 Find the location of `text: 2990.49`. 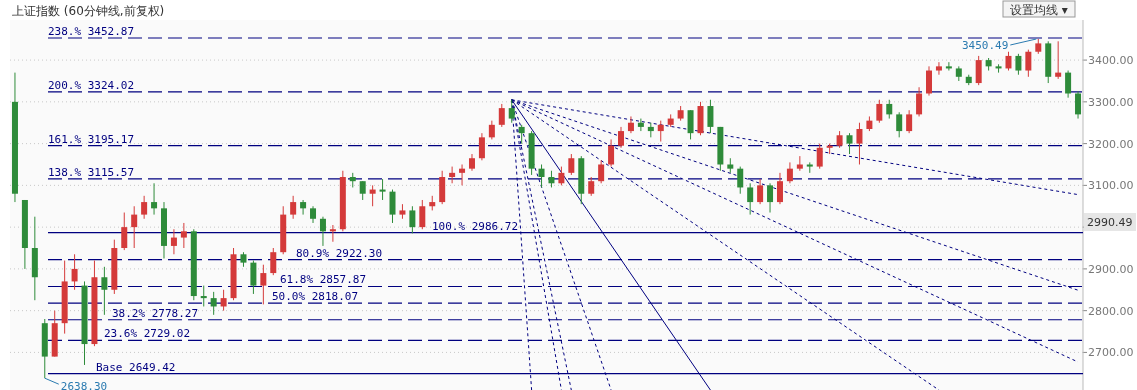

text: 2990.49 is located at coordinates (1110, 222).